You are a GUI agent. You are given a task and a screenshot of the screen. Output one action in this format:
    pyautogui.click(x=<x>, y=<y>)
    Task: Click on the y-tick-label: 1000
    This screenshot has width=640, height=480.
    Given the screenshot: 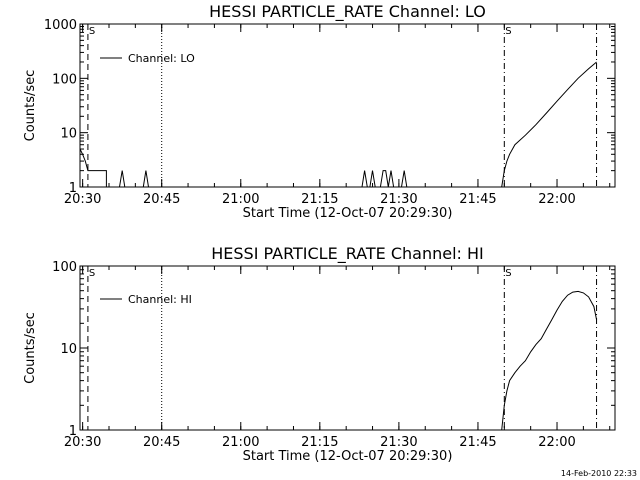 What is the action you would take?
    pyautogui.click(x=60, y=25)
    